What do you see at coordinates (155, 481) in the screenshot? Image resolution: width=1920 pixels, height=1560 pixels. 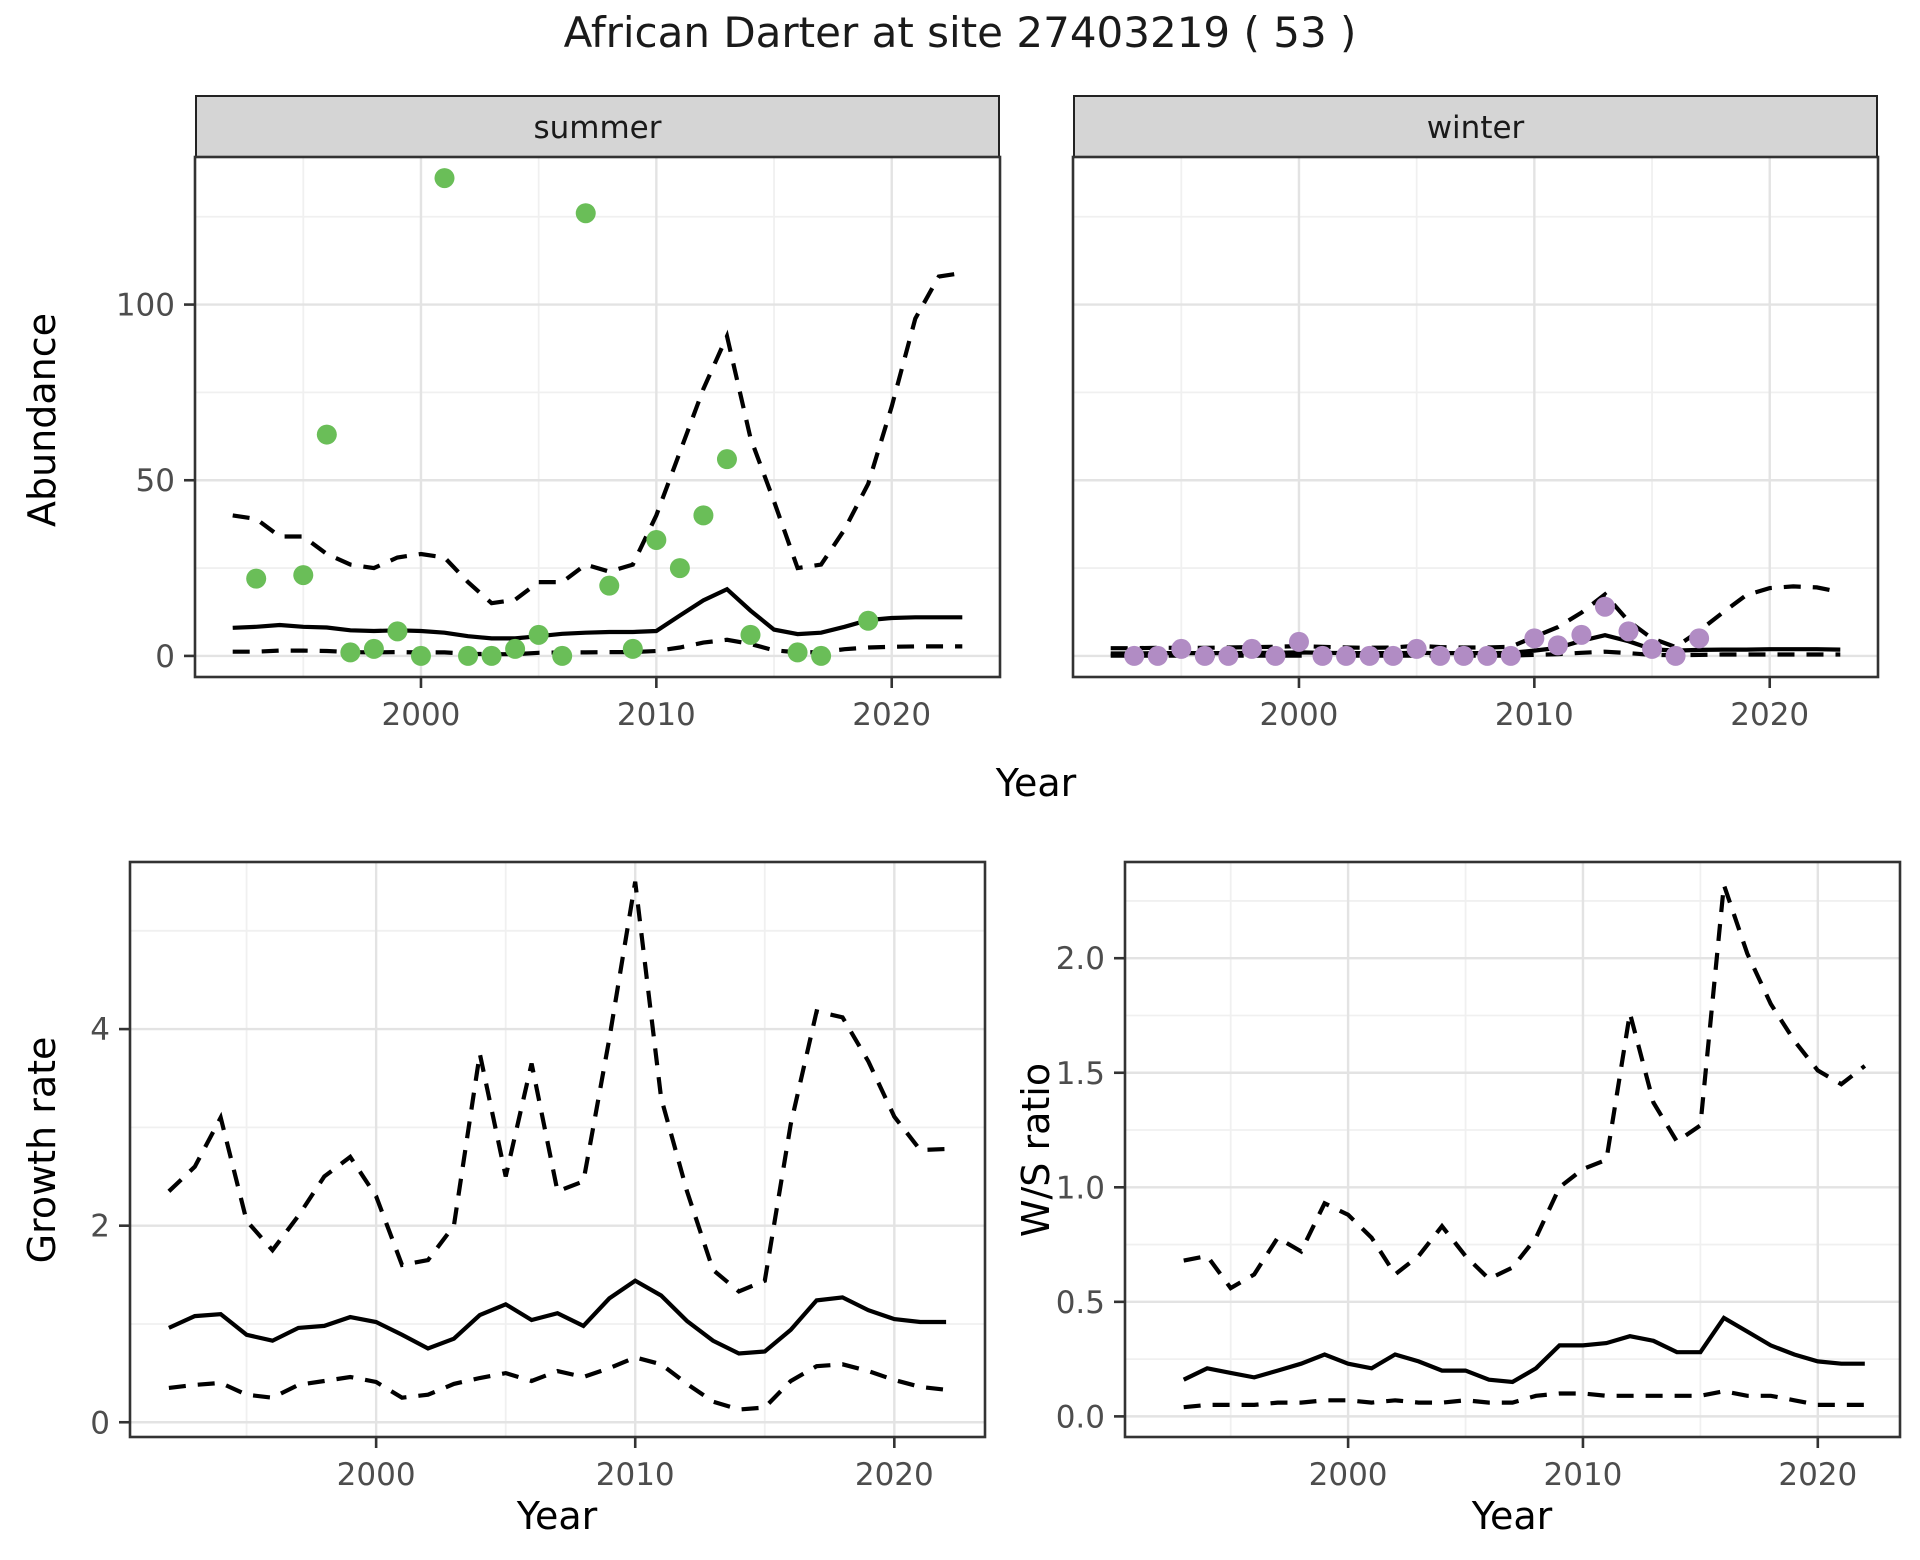 I see `svg-text: 50` at bounding box center [155, 481].